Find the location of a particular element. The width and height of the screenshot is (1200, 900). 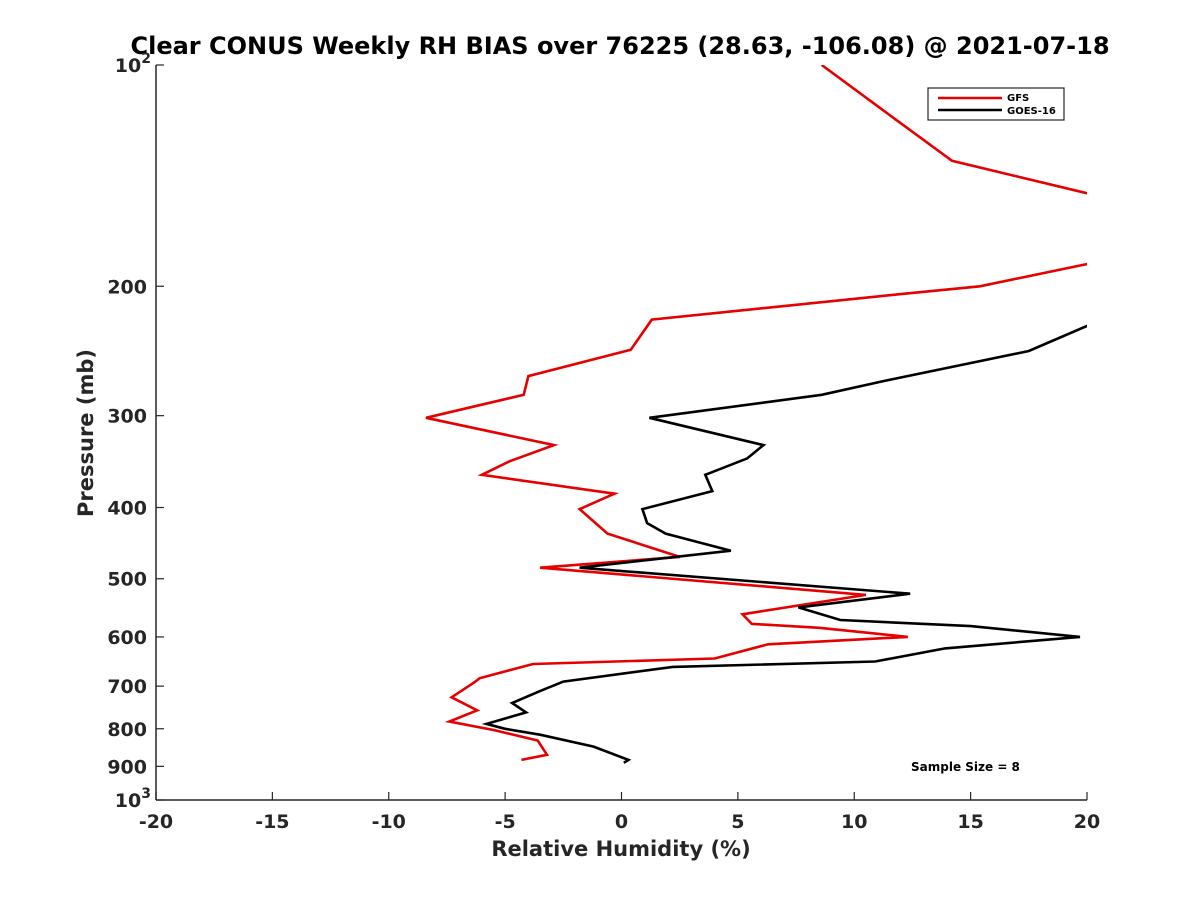

y-tick-label: 10² is located at coordinates (133, 64).